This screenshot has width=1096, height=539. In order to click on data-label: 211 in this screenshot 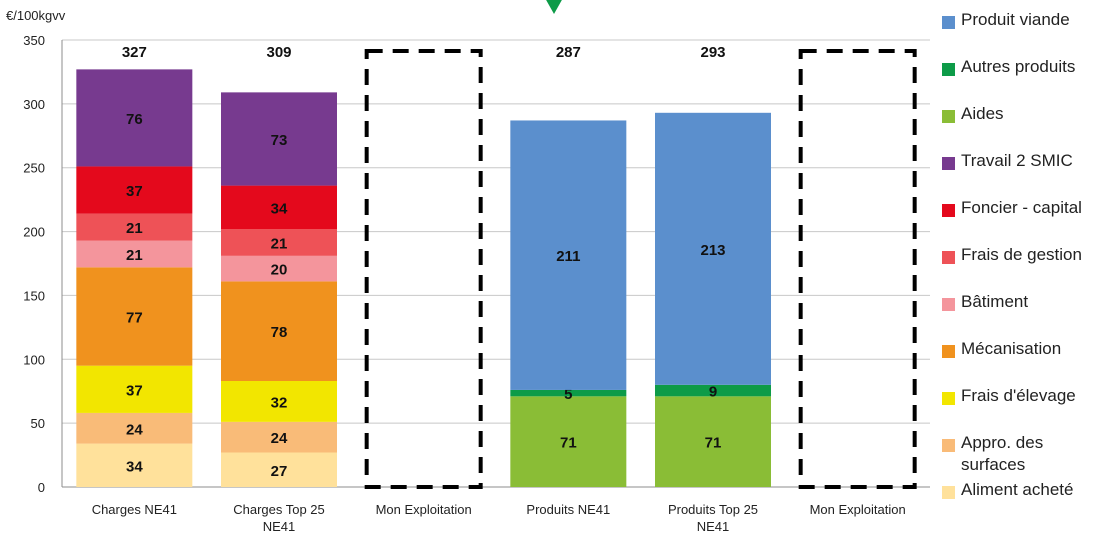, I will do `click(568, 256)`.